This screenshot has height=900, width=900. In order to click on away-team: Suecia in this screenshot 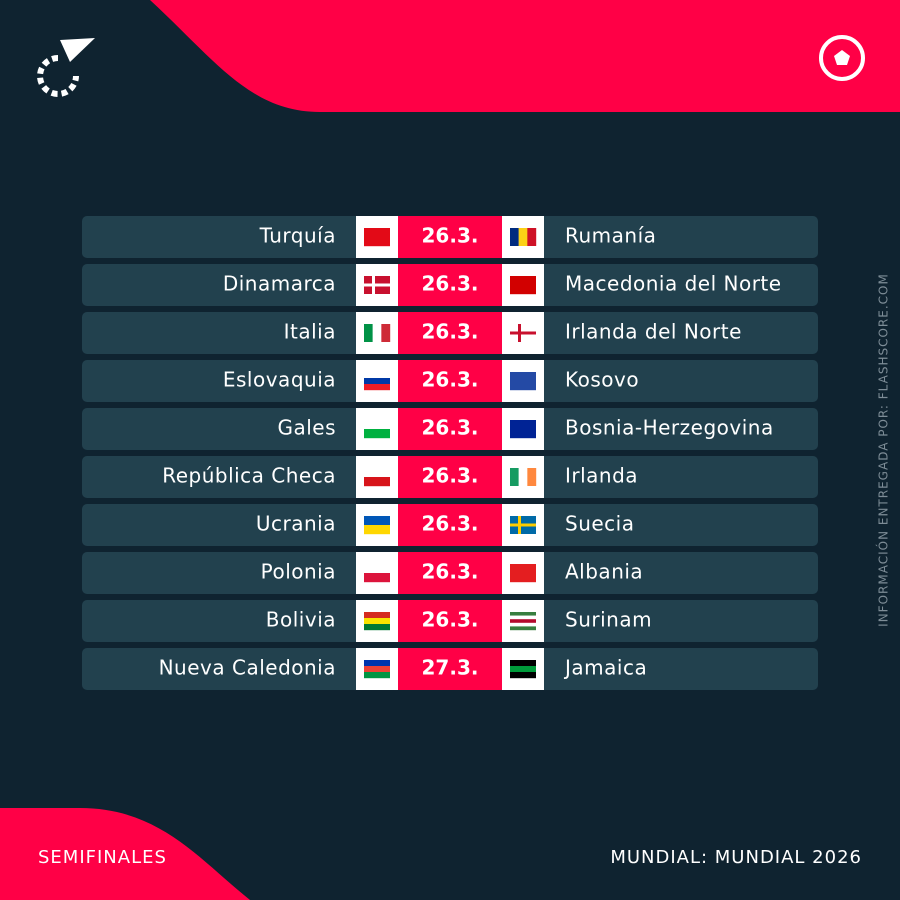, I will do `click(599, 524)`.